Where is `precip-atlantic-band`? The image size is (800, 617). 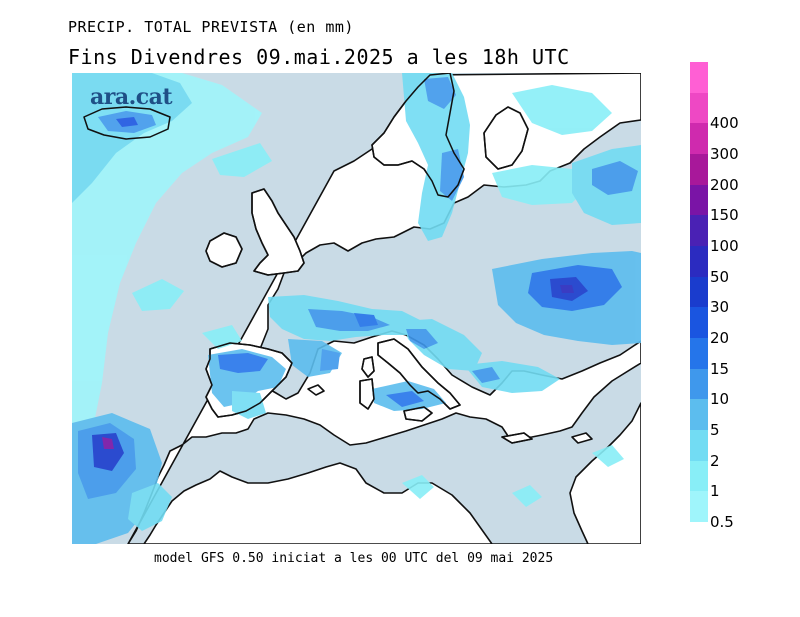 precip-atlantic-band is located at coordinates (167, 263).